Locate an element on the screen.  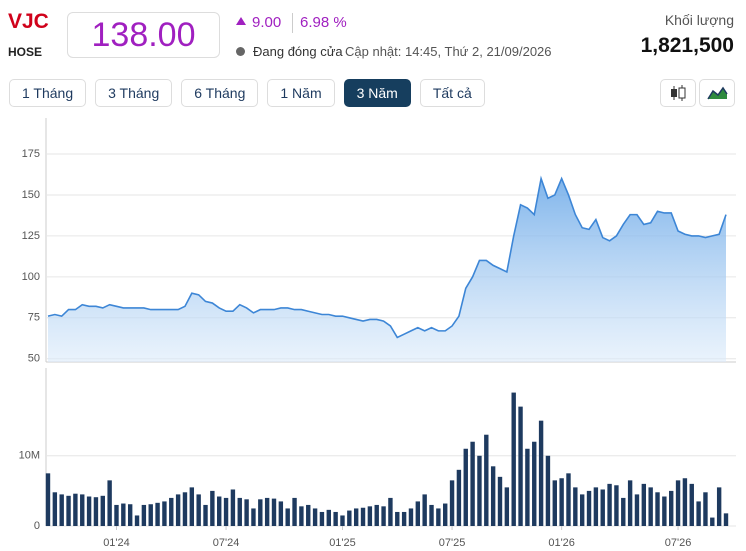
y-tick-label: 10M is located at coordinates (29, 456).